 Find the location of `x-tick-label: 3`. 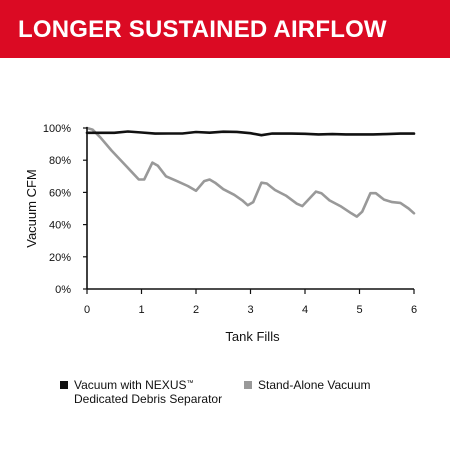

x-tick-label: 3 is located at coordinates (250, 310).